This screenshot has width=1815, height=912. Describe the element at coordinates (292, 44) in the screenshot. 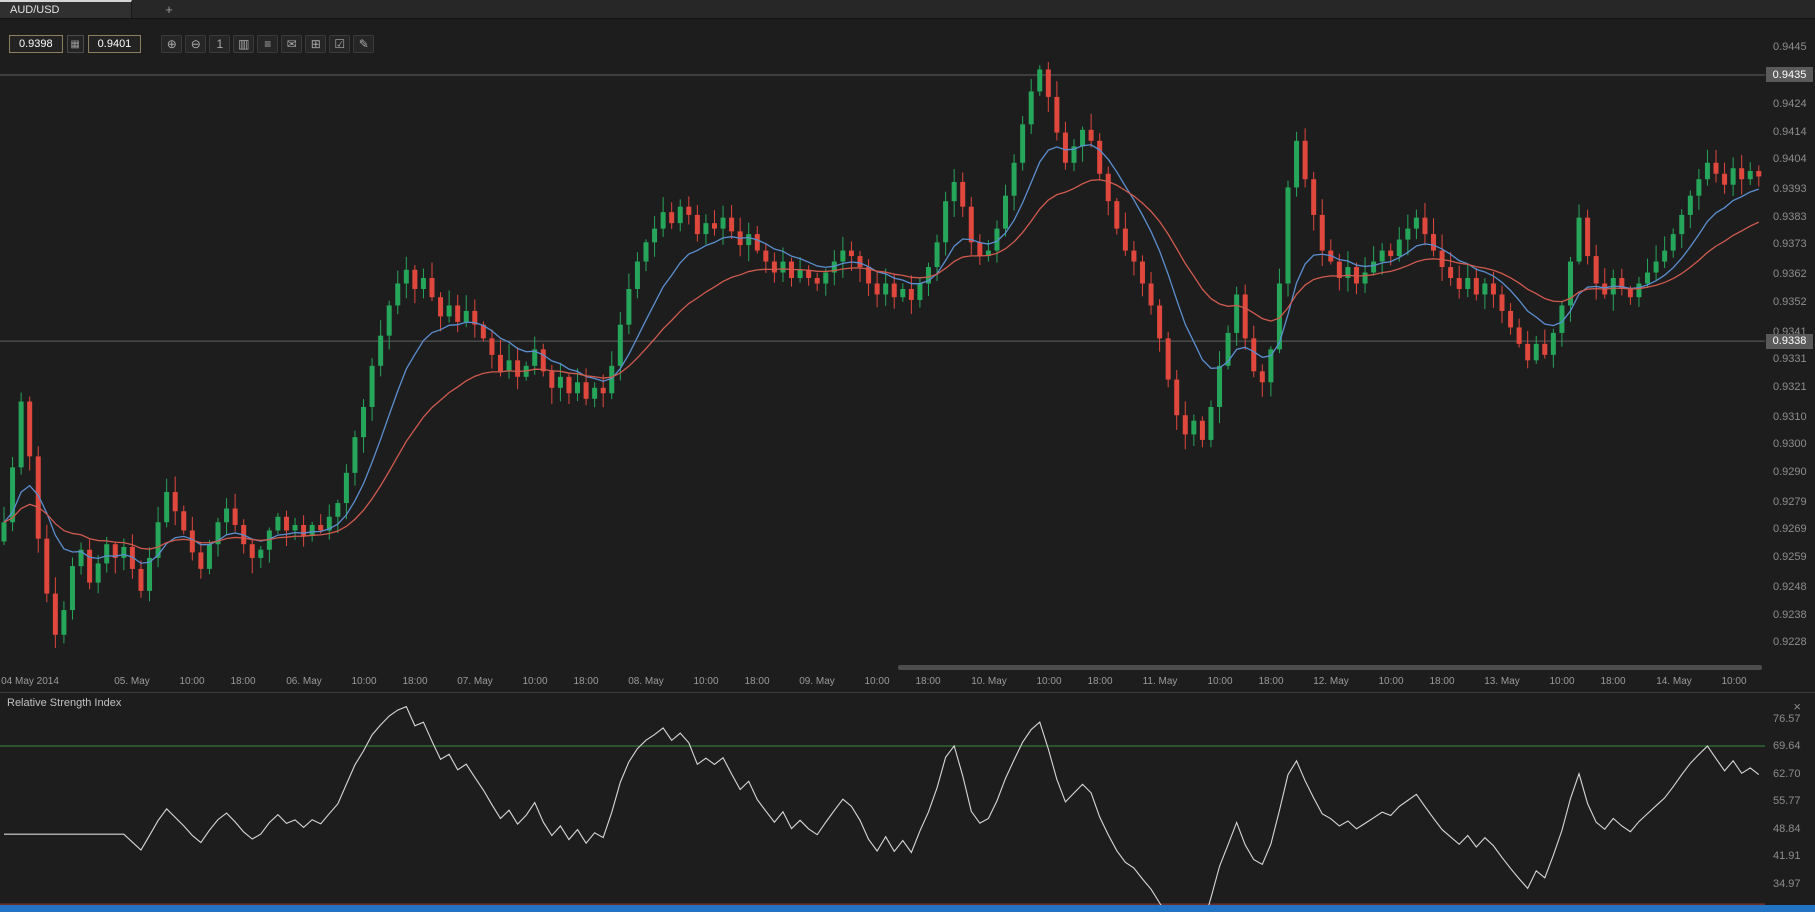

I see `alerts-icon: ✉` at that location.